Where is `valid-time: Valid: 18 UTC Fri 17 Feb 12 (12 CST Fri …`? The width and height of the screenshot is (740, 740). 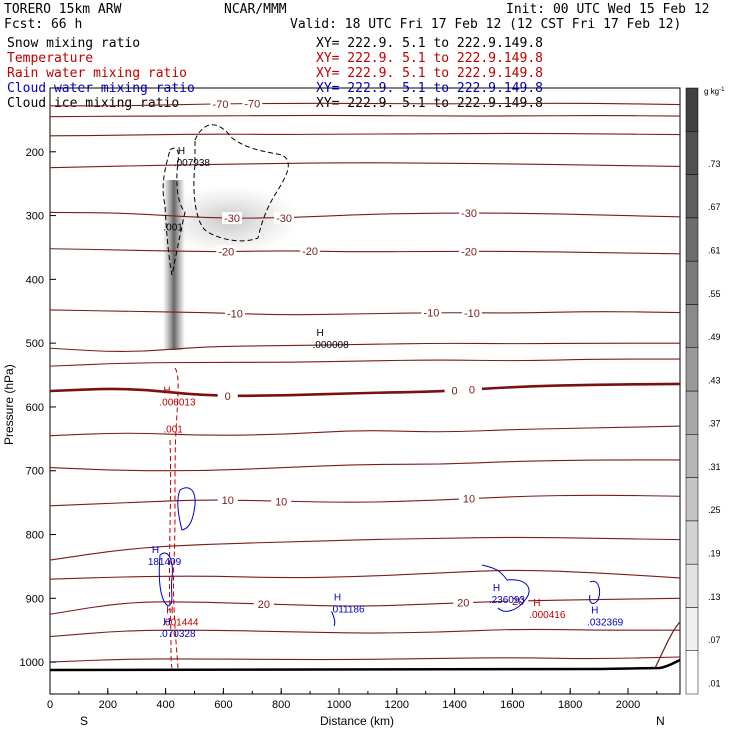 valid-time: Valid: 18 UTC Fri 17 Feb 12 (12 CST Fri … is located at coordinates (485, 24).